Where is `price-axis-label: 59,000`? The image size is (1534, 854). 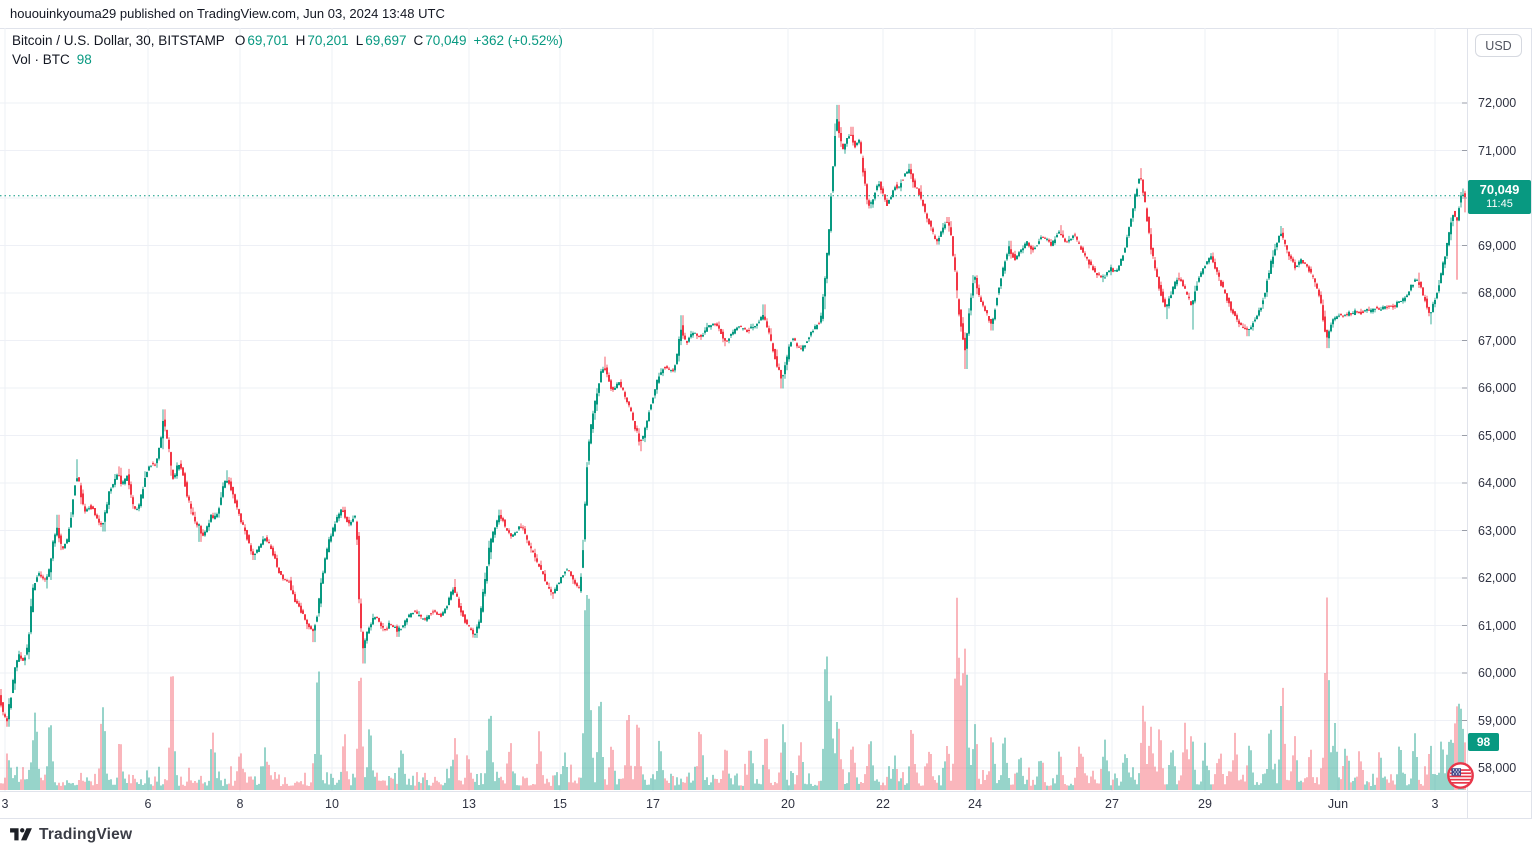 price-axis-label: 59,000 is located at coordinates (1497, 720).